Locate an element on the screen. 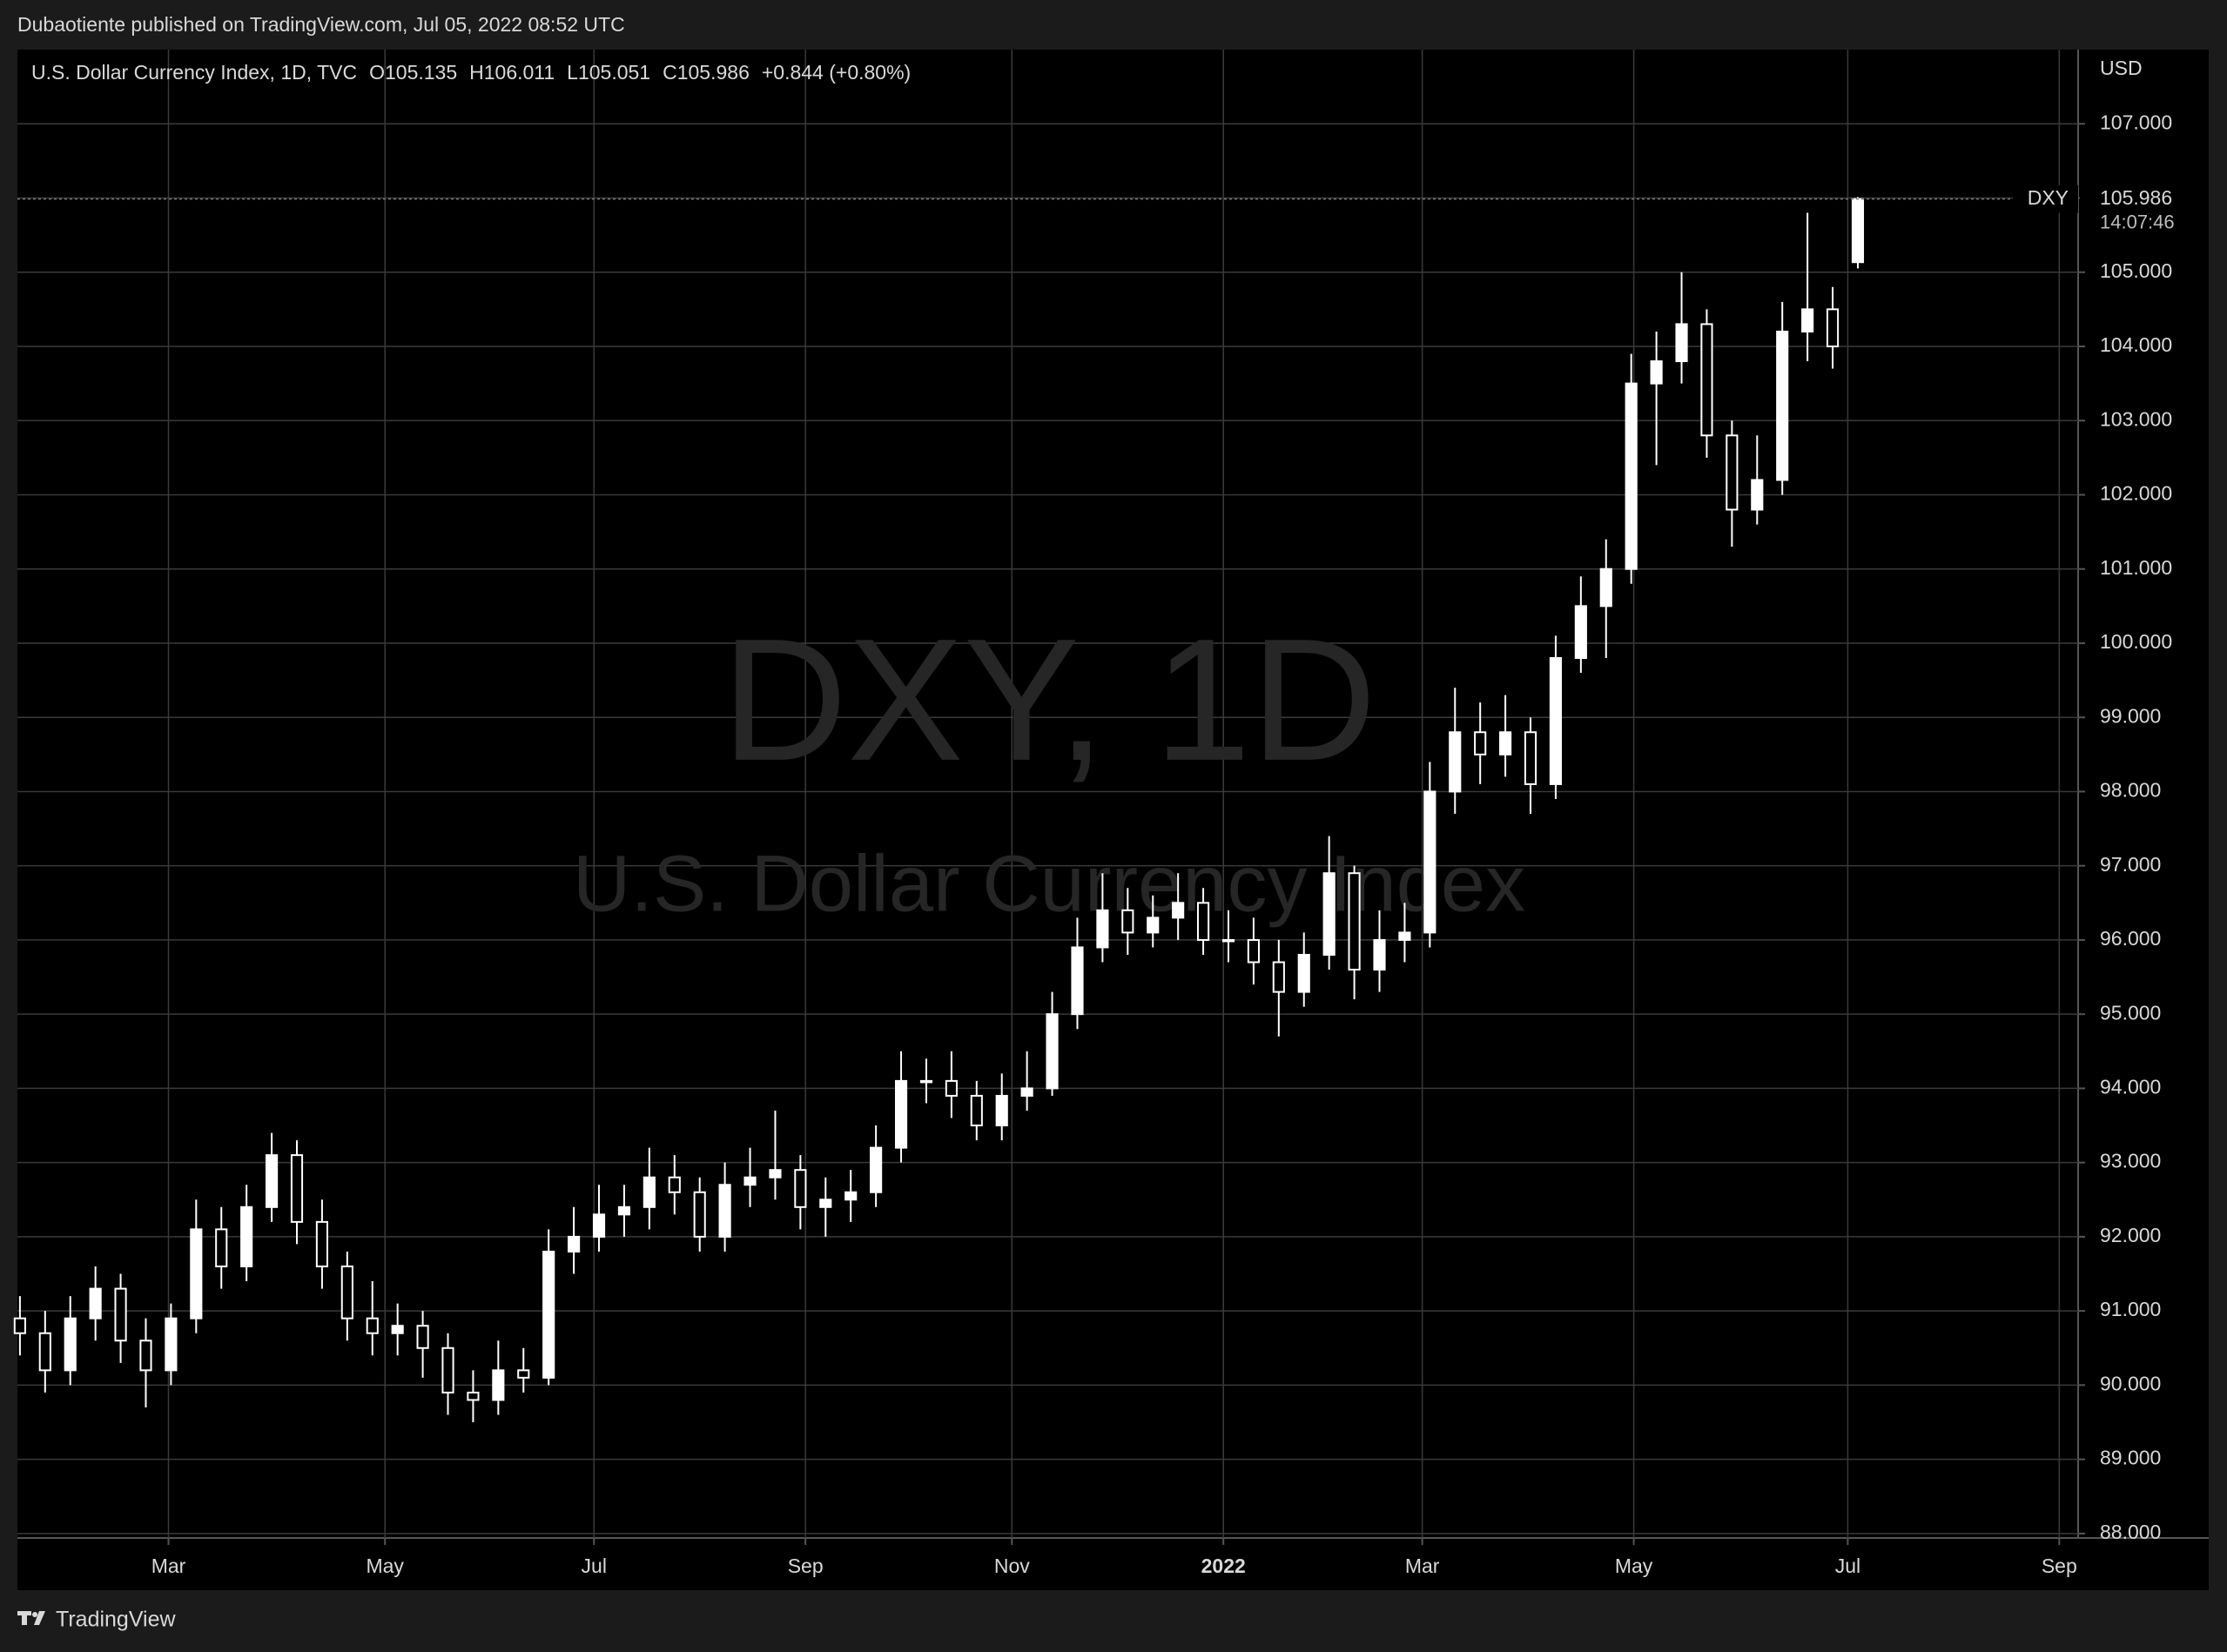 This screenshot has height=1652, width=2227. y-tick-label: 100.000 is located at coordinates (2136, 642).